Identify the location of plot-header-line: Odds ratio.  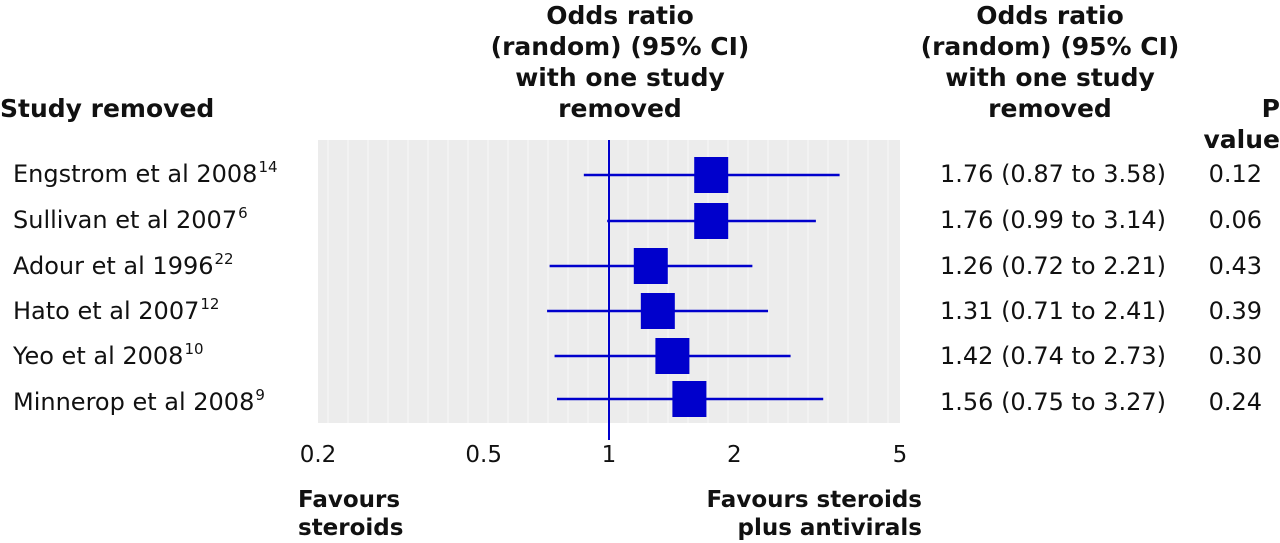
(620, 15).